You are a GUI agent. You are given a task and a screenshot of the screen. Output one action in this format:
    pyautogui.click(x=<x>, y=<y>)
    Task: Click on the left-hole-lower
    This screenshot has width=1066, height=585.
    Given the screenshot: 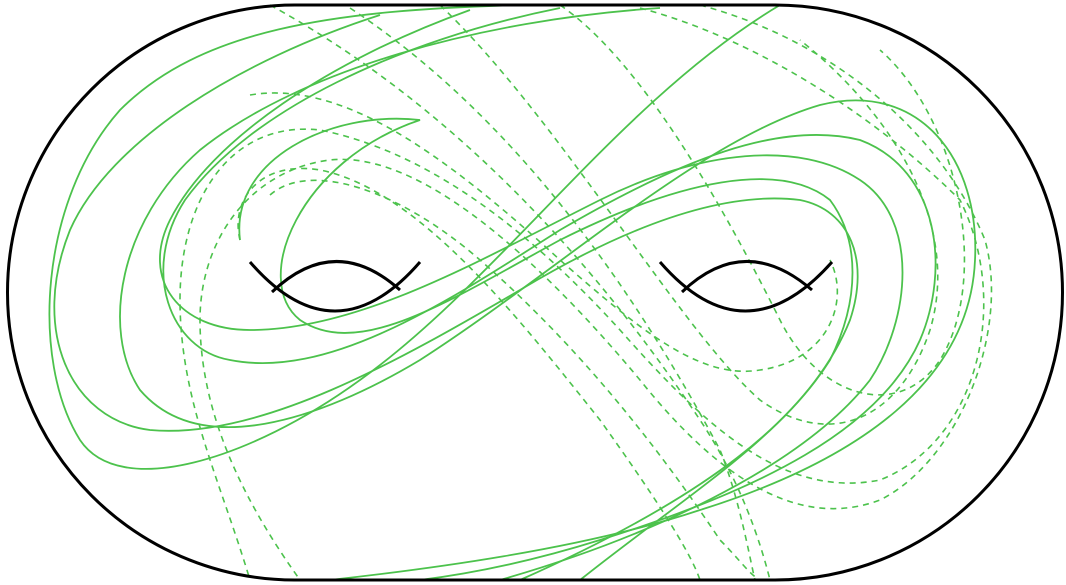 What is the action you would take?
    pyautogui.click(x=335, y=287)
    